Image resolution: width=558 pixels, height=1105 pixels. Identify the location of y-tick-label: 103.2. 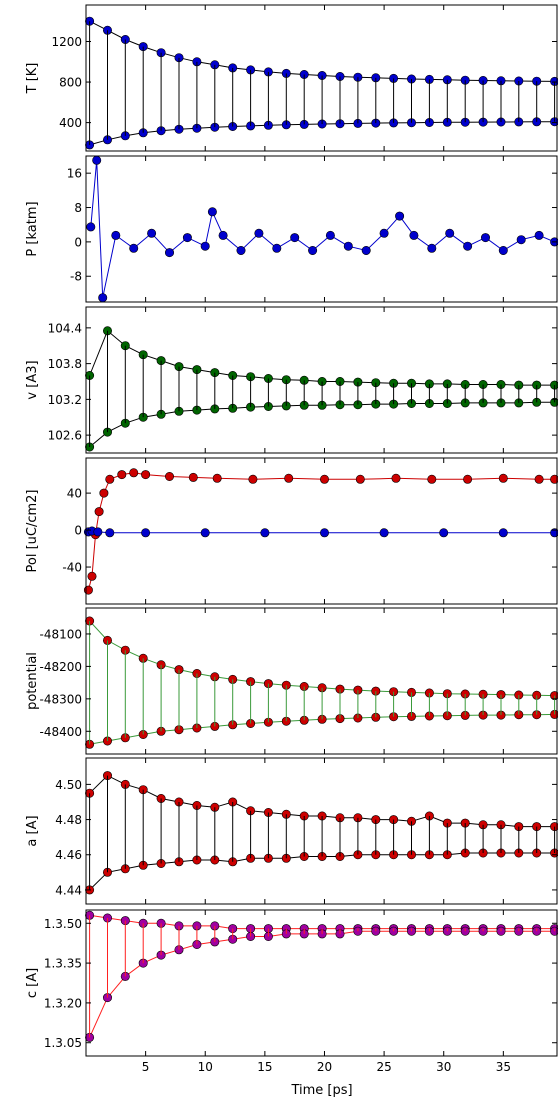
(65, 400).